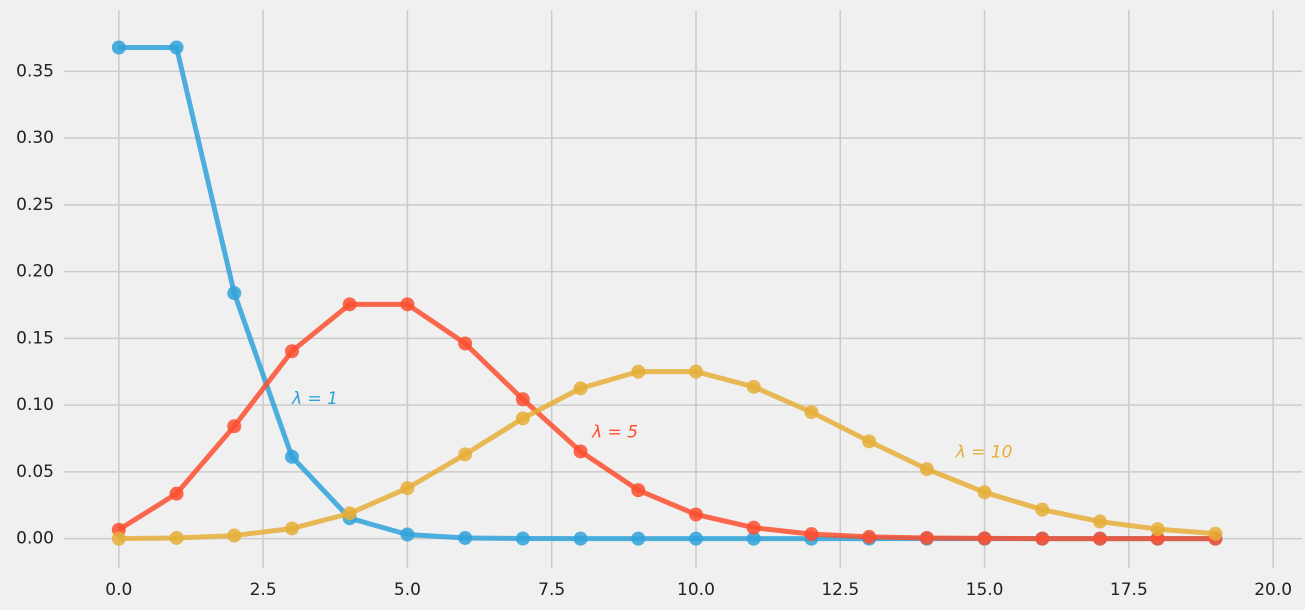  What do you see at coordinates (407, 590) in the screenshot?
I see `x-tick-label: 5.0` at bounding box center [407, 590].